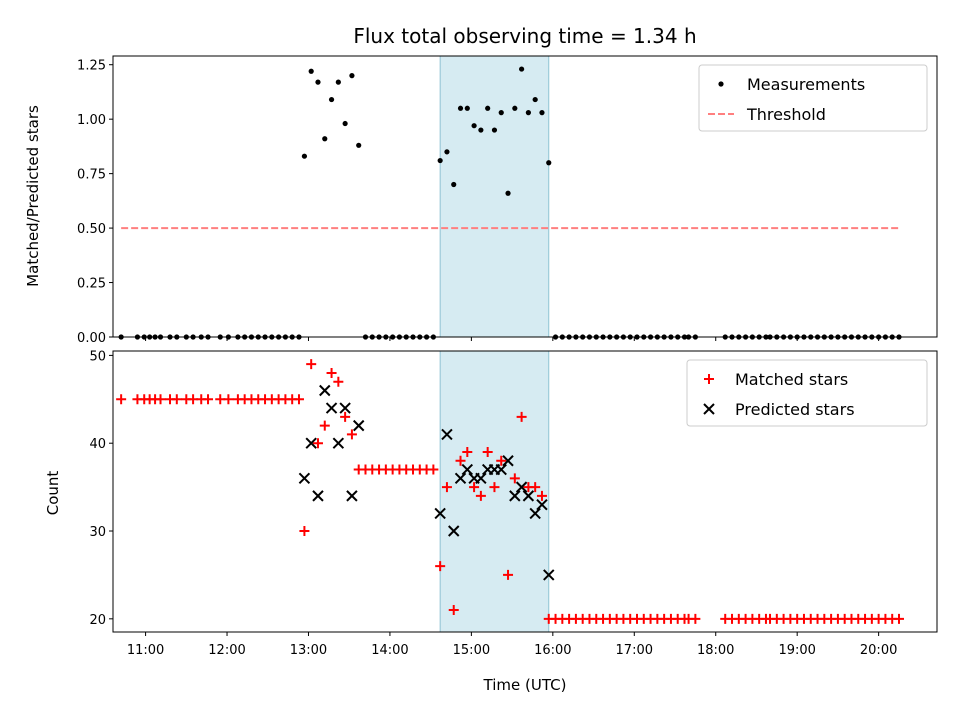 Image resolution: width=960 pixels, height=725 pixels. What do you see at coordinates (524, 36) in the screenshot?
I see `chart-title: Flux total observing time = 1.34 h` at bounding box center [524, 36].